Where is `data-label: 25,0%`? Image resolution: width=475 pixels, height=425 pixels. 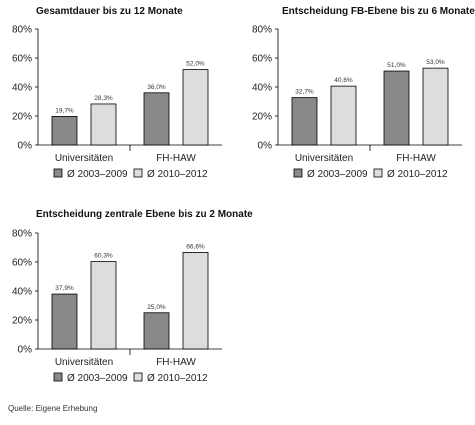 data-label: 25,0% is located at coordinates (156, 307).